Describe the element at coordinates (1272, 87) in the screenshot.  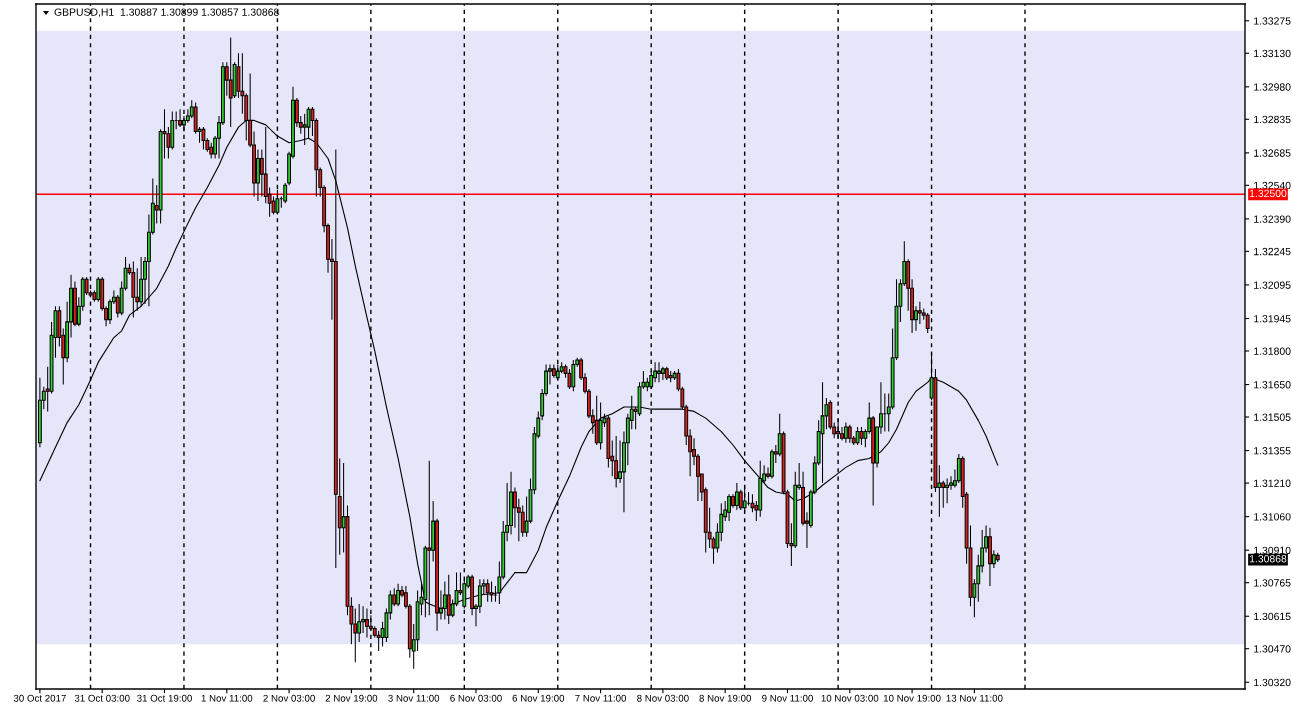
I see `y-tick-label: 1.32980` at that location.